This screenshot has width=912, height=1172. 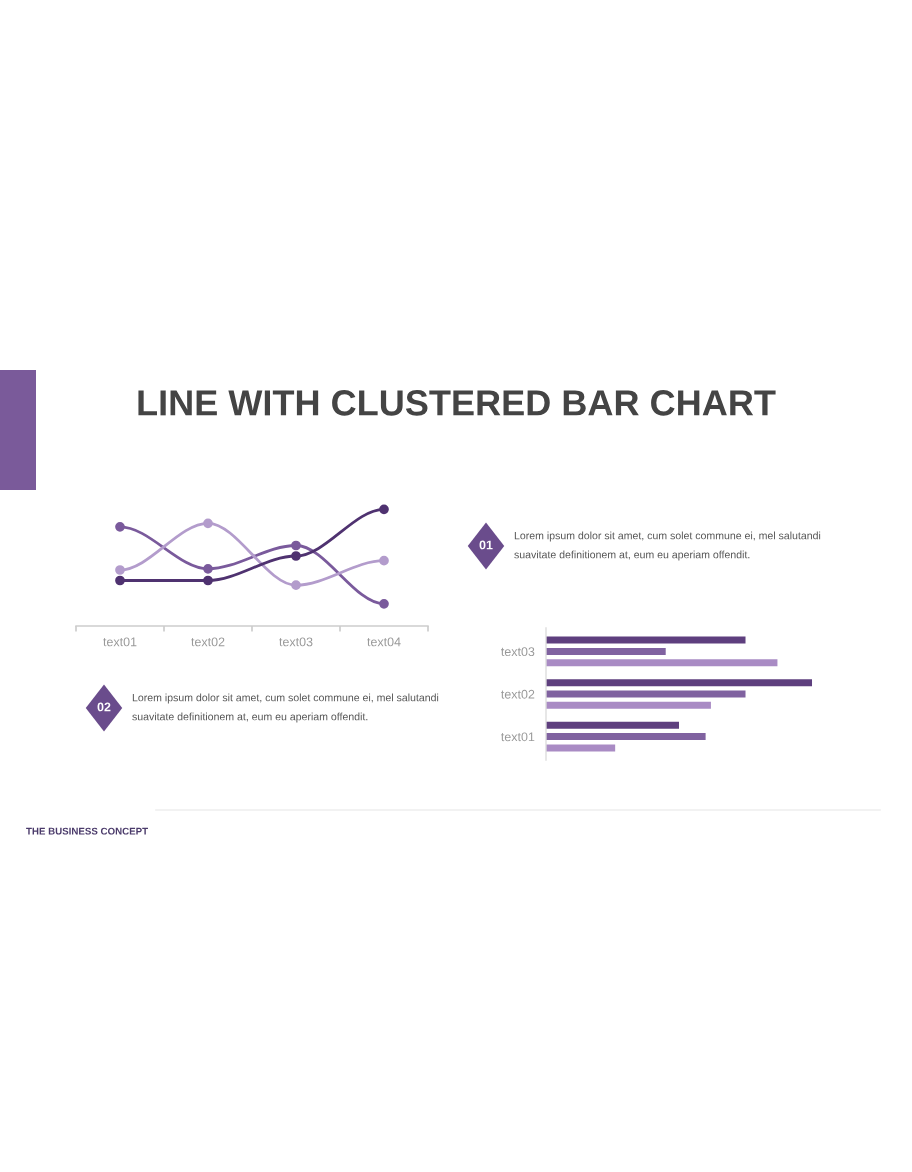 I want to click on chart-title: LINE WITH CLUSTERED BAR CHART, so click(x=457, y=403).